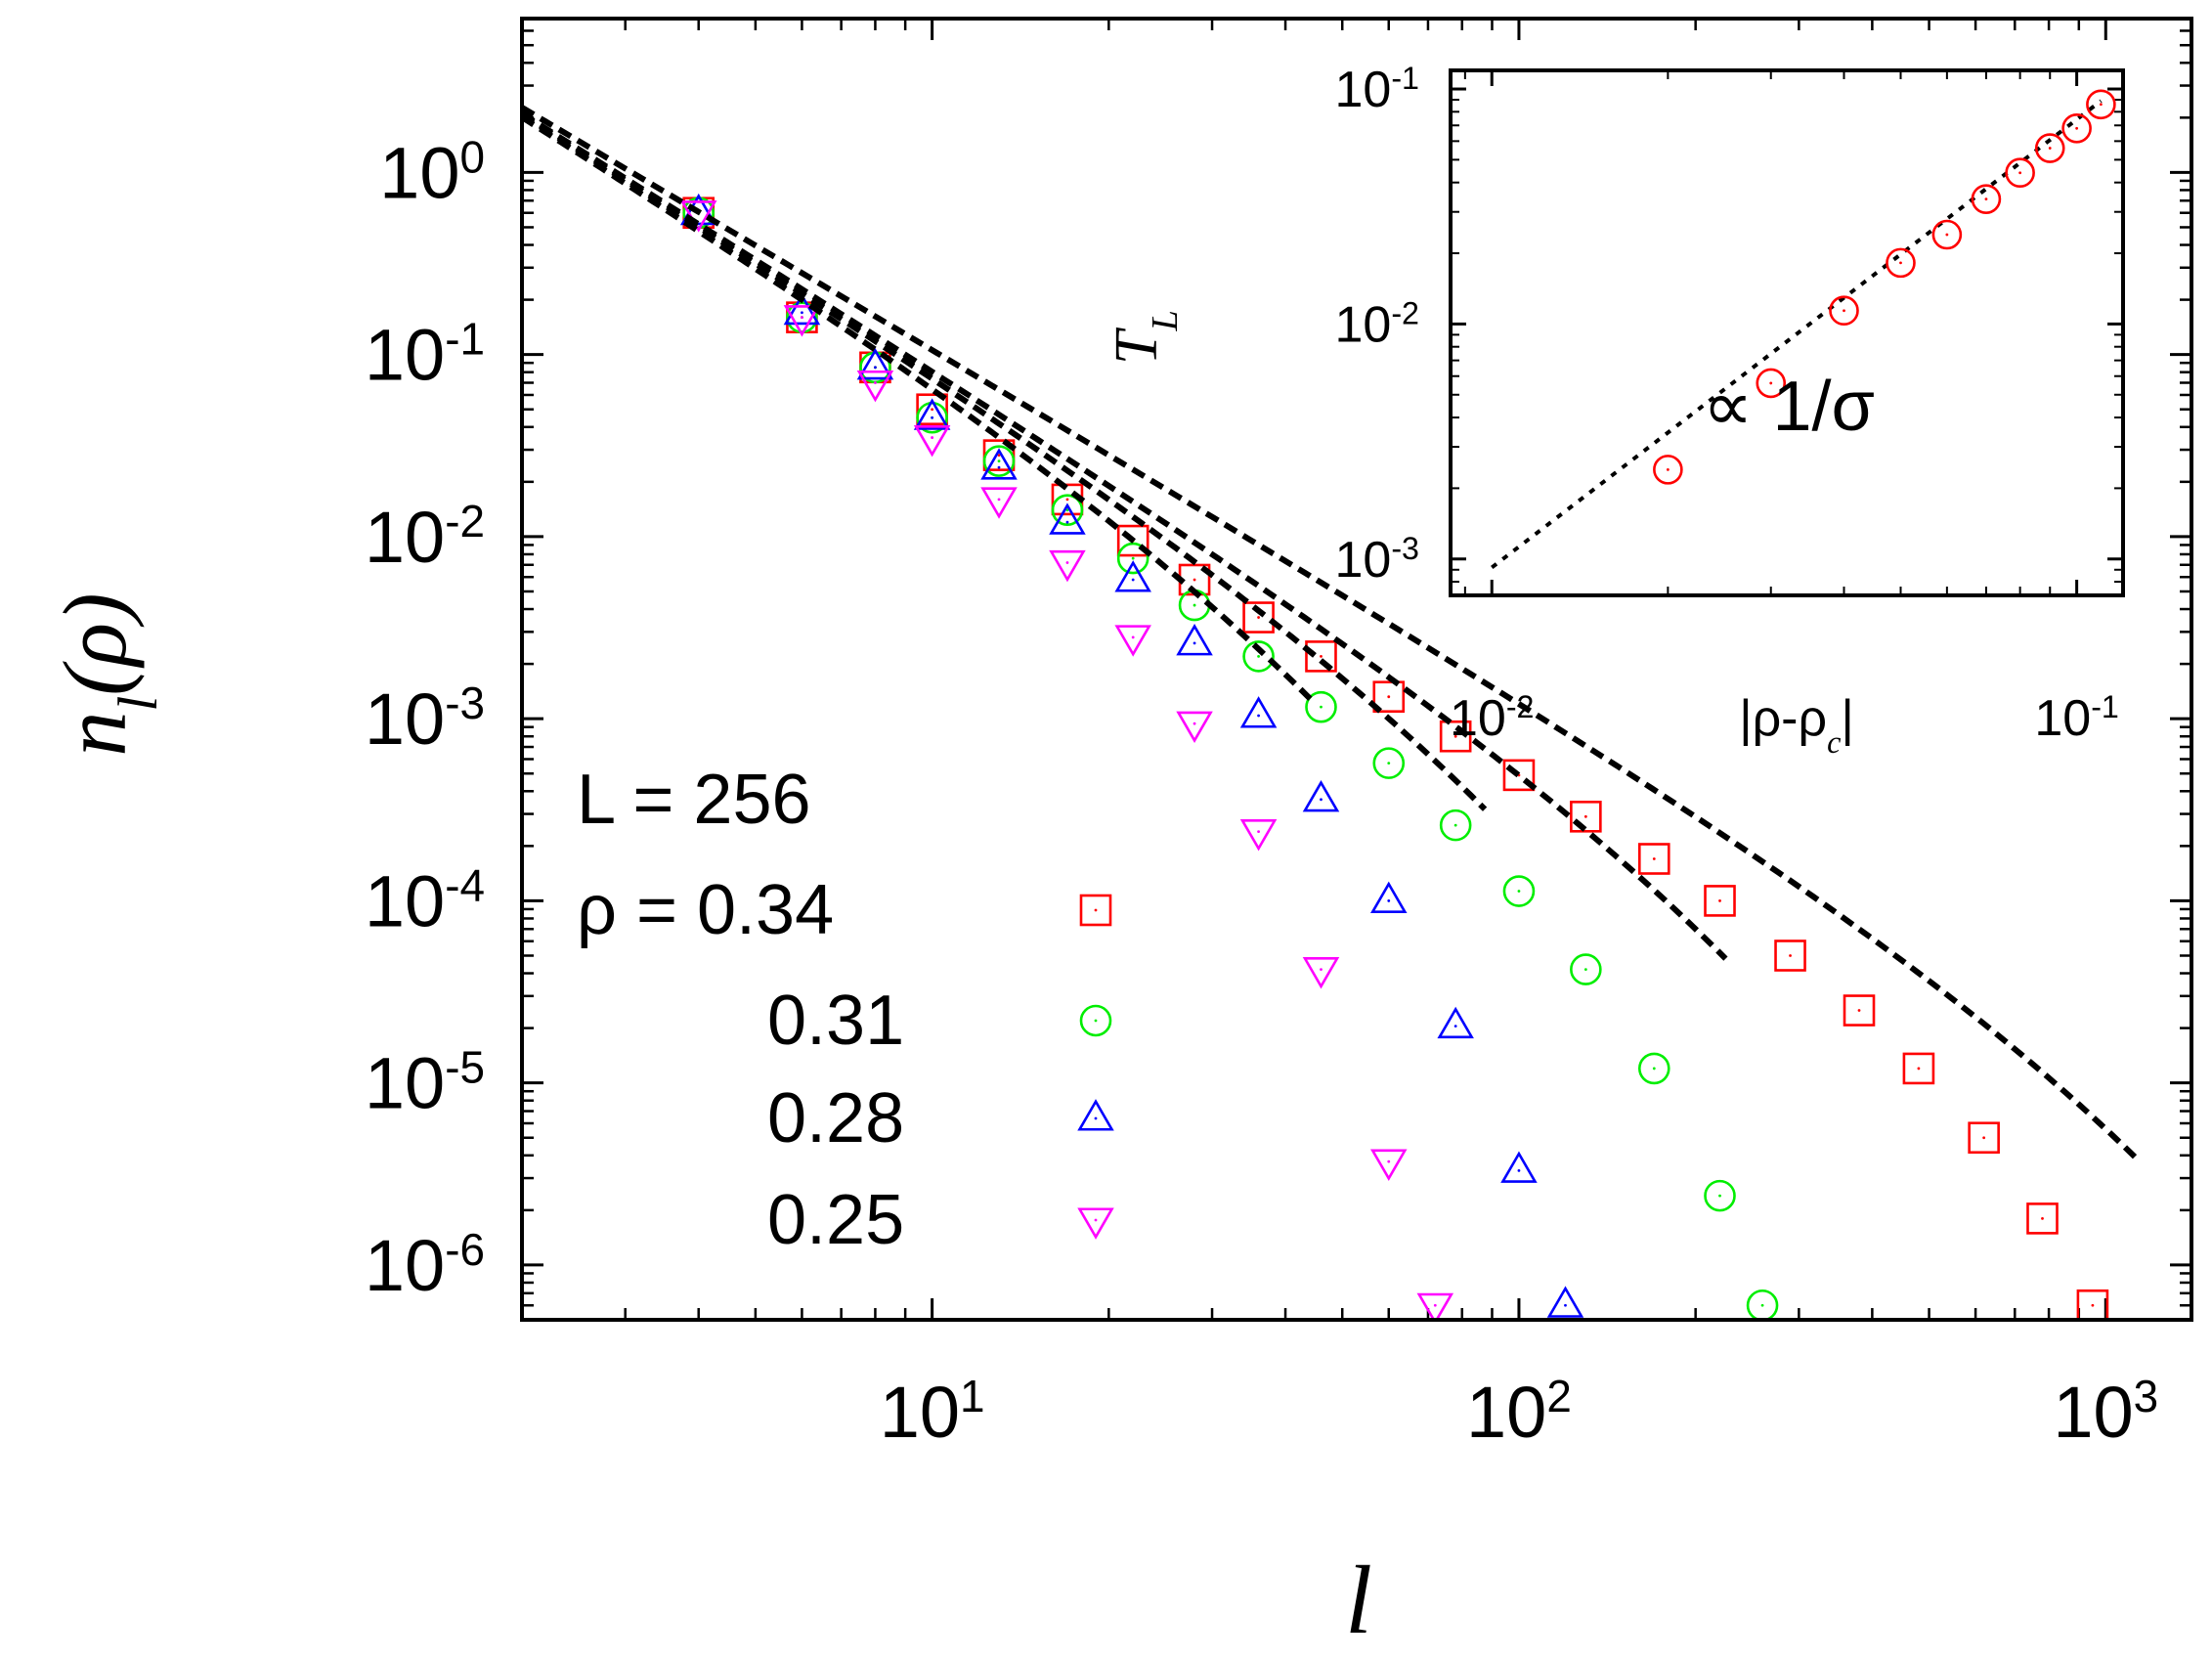 The width and height of the screenshot is (2212, 1661). I want to click on x-tick-label: 10³, so click(2105, 1412).